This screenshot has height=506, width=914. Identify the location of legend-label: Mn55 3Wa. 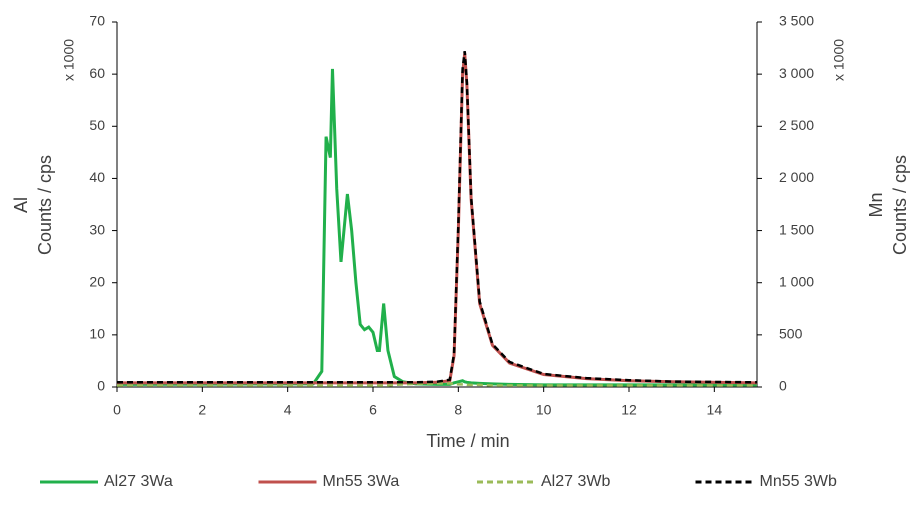
(361, 481).